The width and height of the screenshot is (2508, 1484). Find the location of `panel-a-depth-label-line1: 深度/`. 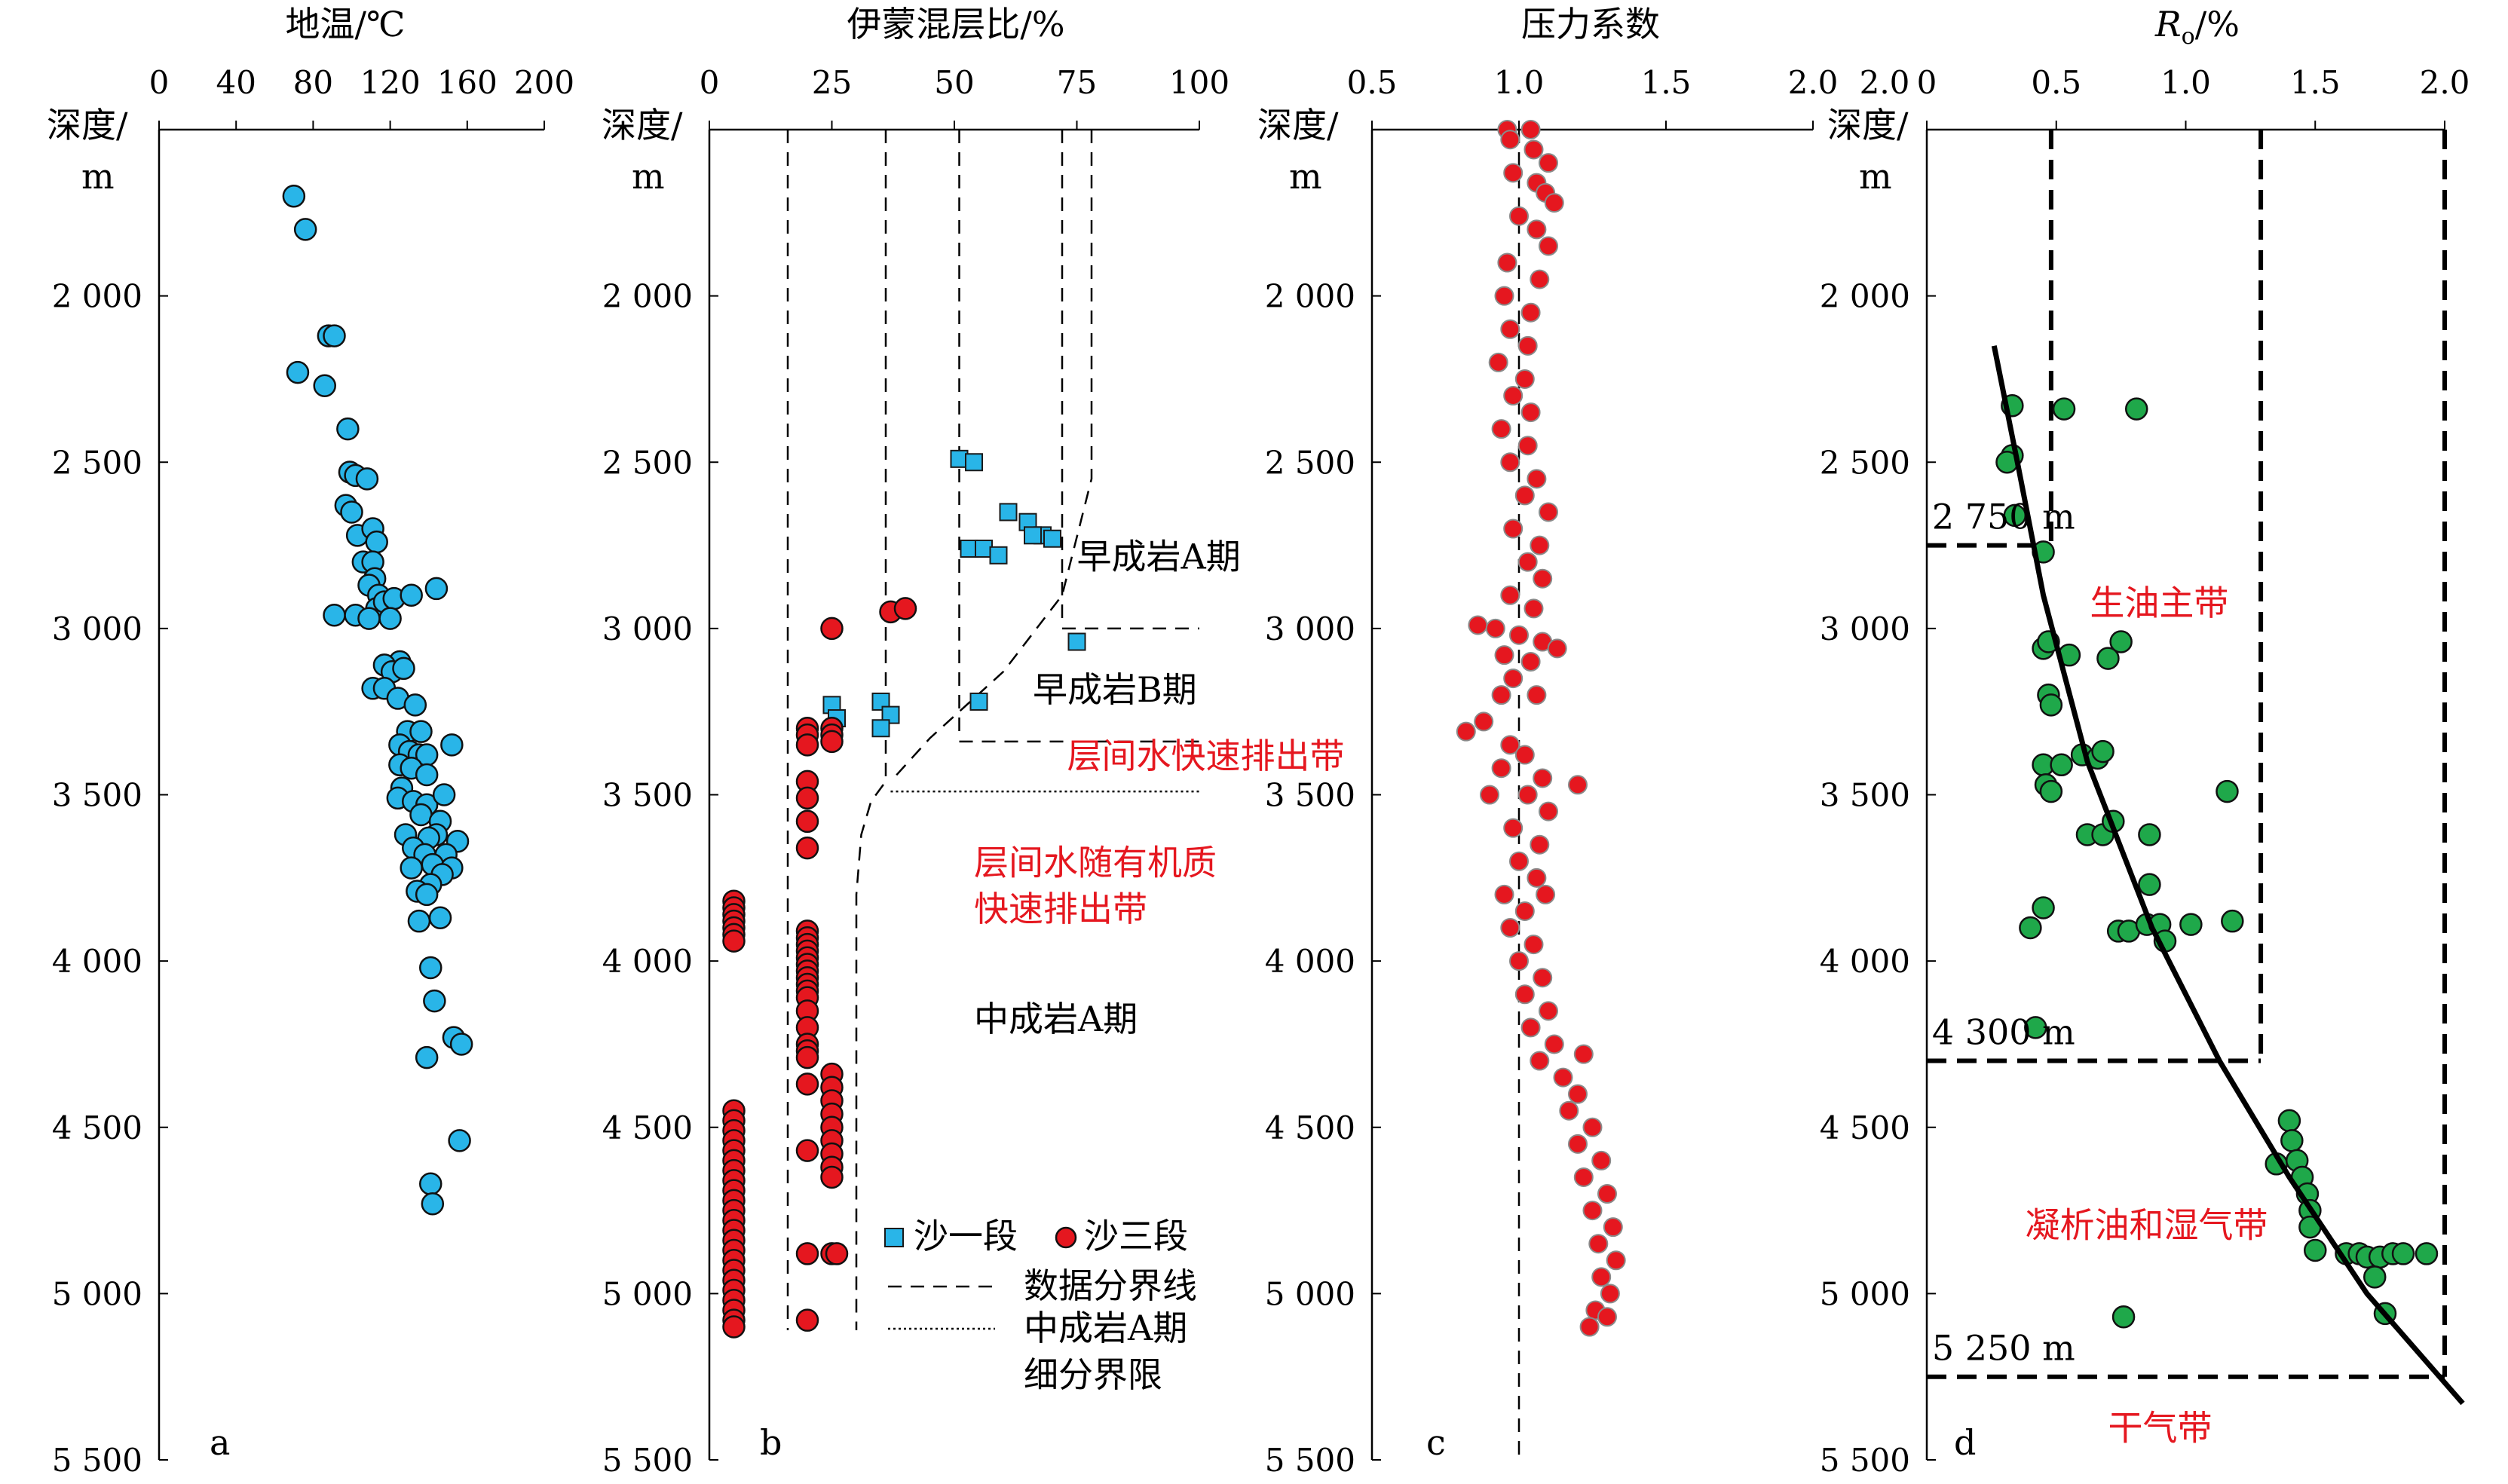

panel-a-depth-label-line1: 深度/ is located at coordinates (87, 125).